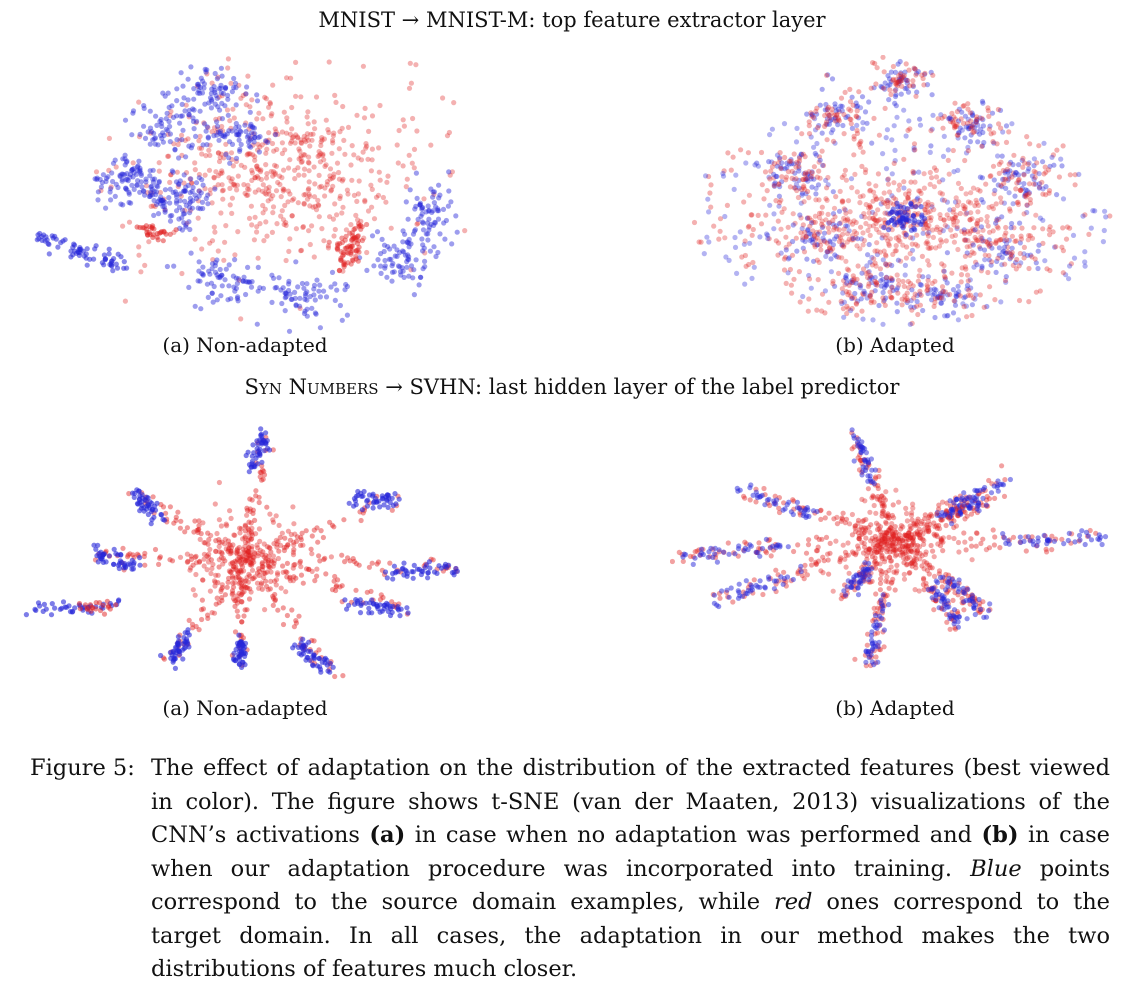 Image resolution: width=1144 pixels, height=1002 pixels. I want to click on scatter-canvas, so click(251, 195).